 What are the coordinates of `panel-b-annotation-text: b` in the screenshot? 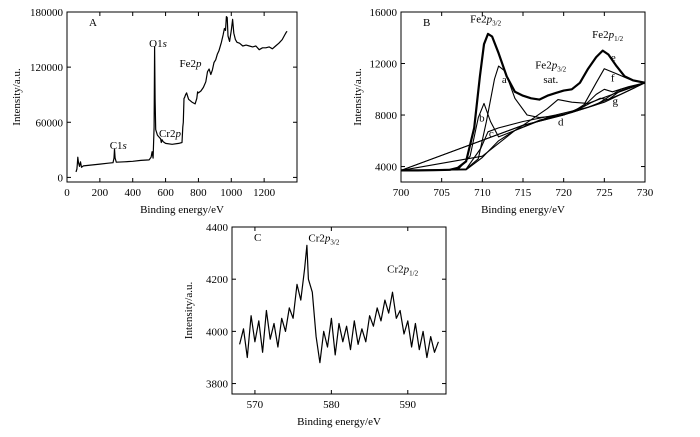 It's located at (482, 118).